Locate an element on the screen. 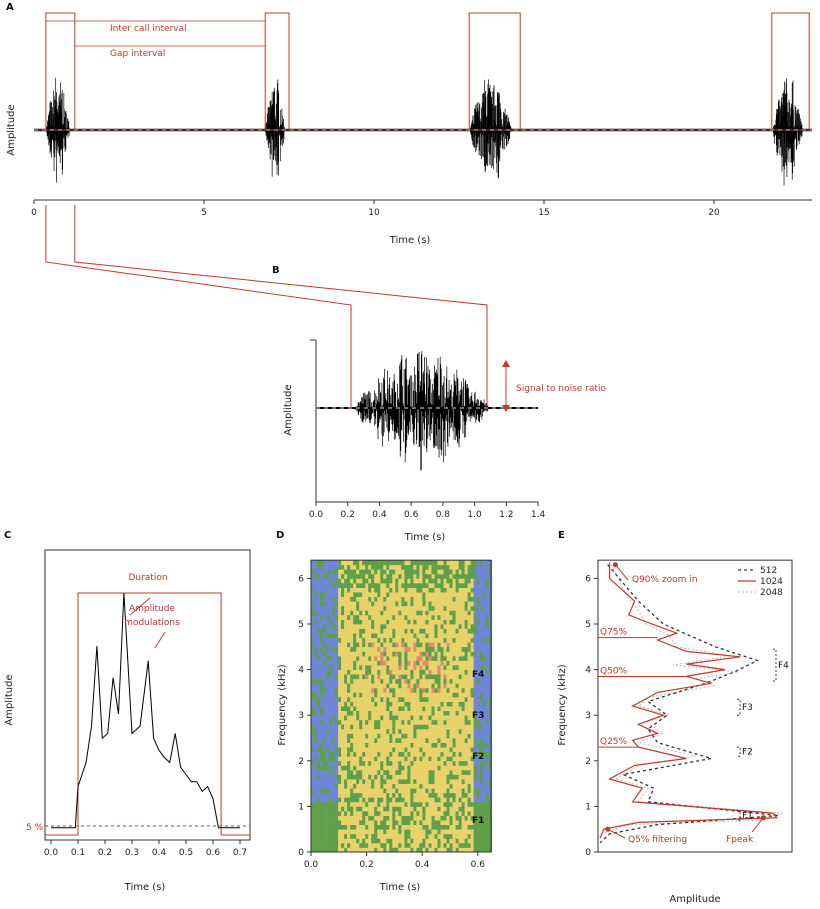 This screenshot has height=909, width=820. panel-a-x-tick-label: 5 is located at coordinates (204, 213).